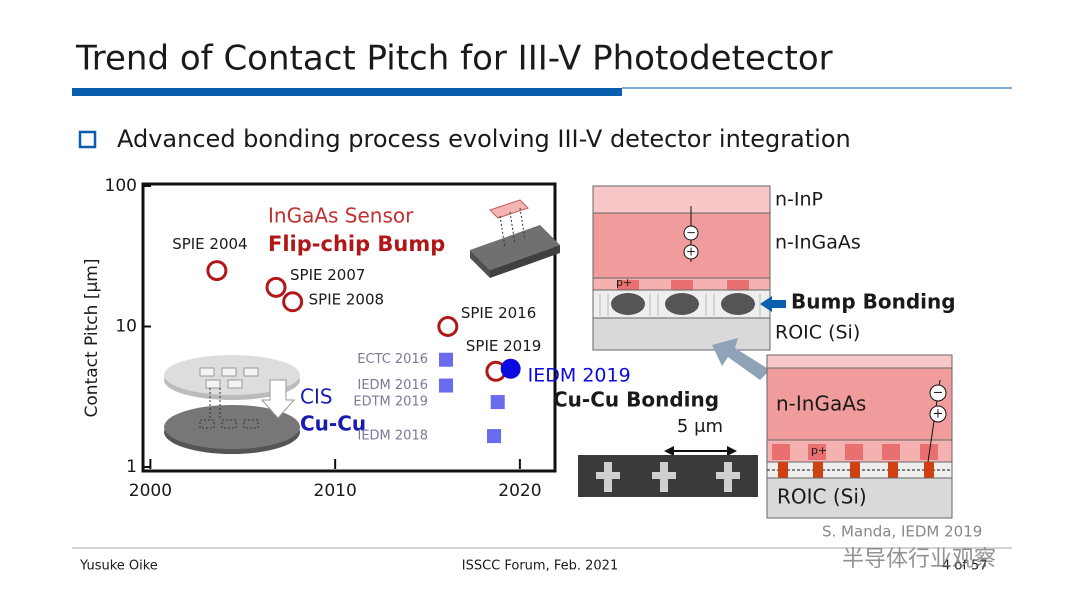 This screenshot has height=607, width=1080. Describe the element at coordinates (131, 467) in the screenshot. I see `y-tick-label: 1` at that location.